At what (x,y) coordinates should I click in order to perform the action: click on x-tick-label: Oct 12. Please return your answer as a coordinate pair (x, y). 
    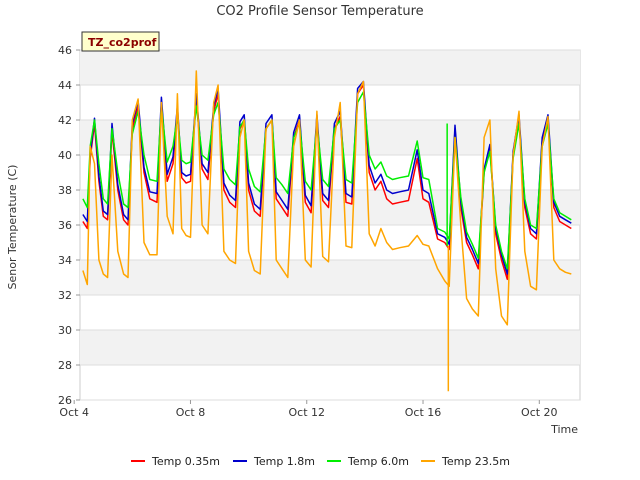
    Looking at the image, I should click on (306, 412).